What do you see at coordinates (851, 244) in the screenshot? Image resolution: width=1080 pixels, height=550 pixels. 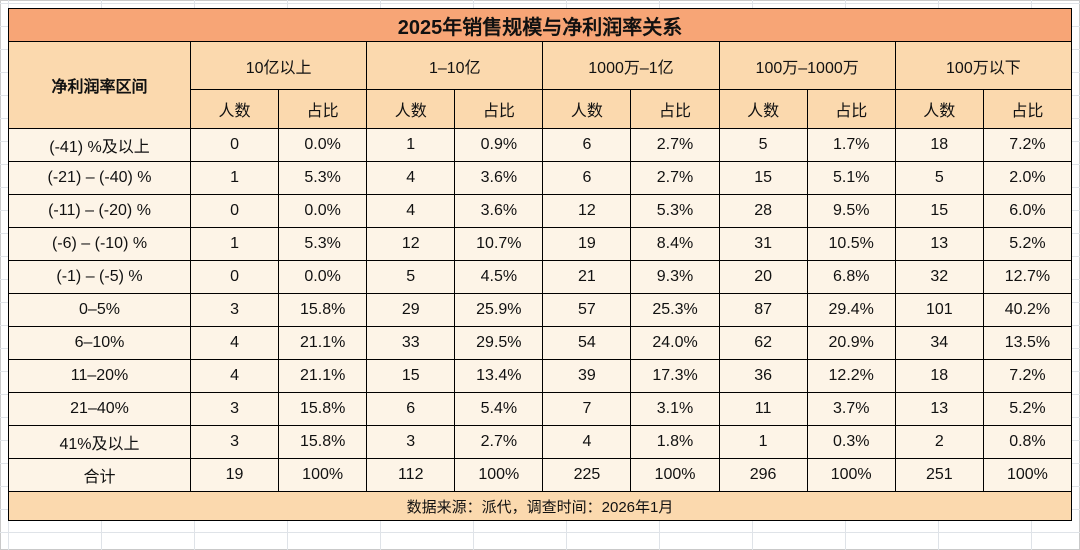 I see `cell: 10.5%` at bounding box center [851, 244].